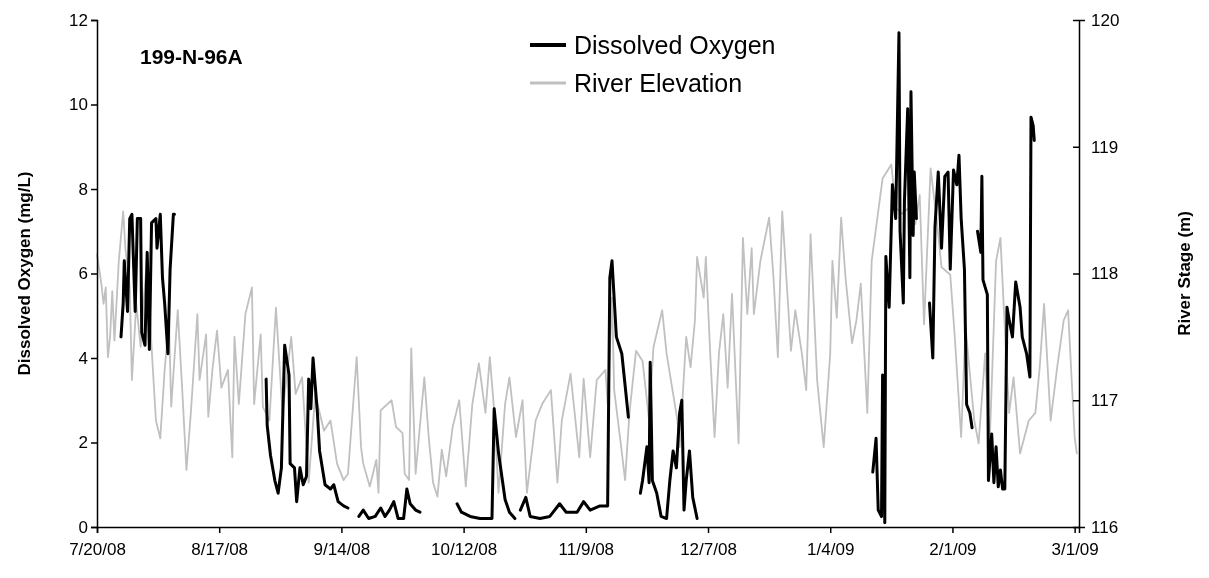  I want to click on legend-label: River Elevation, so click(658, 82).